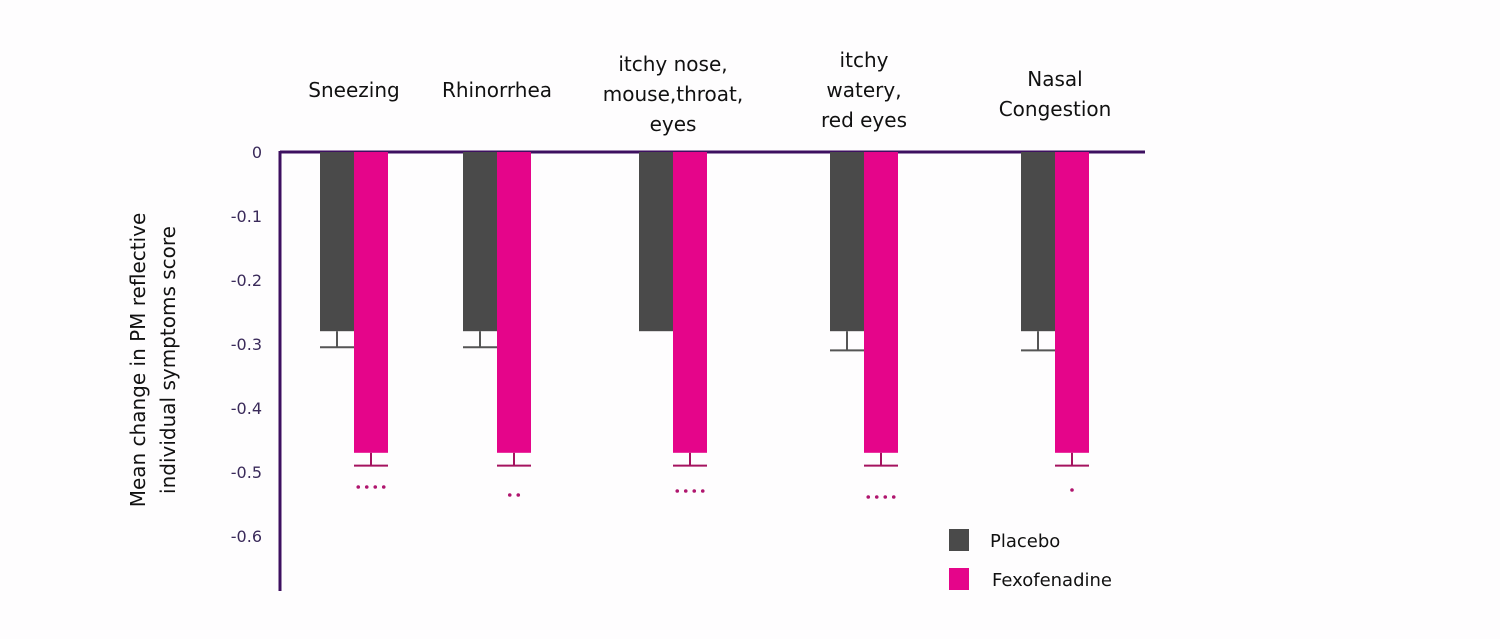  I want to click on y-tick-label: -0.6, so click(246, 536).